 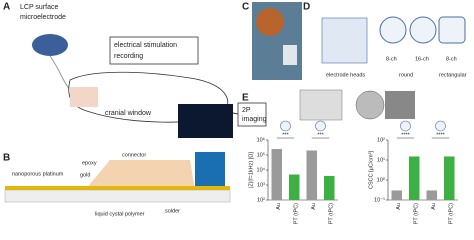 I want to click on panel-label: D, so click(x=306, y=7).